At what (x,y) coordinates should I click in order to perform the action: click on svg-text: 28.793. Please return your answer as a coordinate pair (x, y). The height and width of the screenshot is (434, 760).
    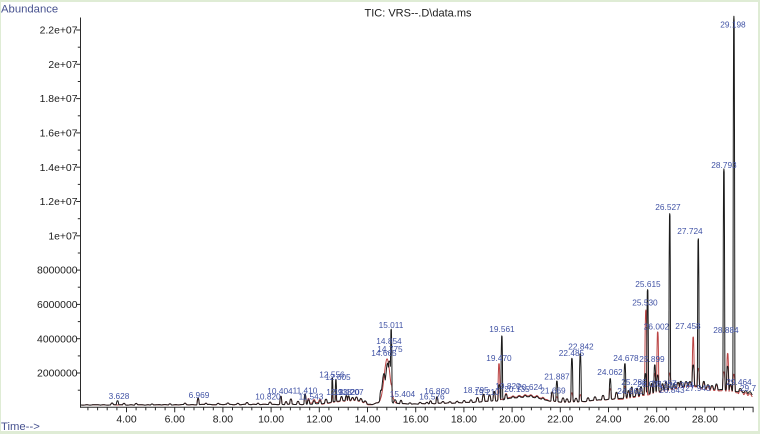
    Looking at the image, I should click on (724, 165).